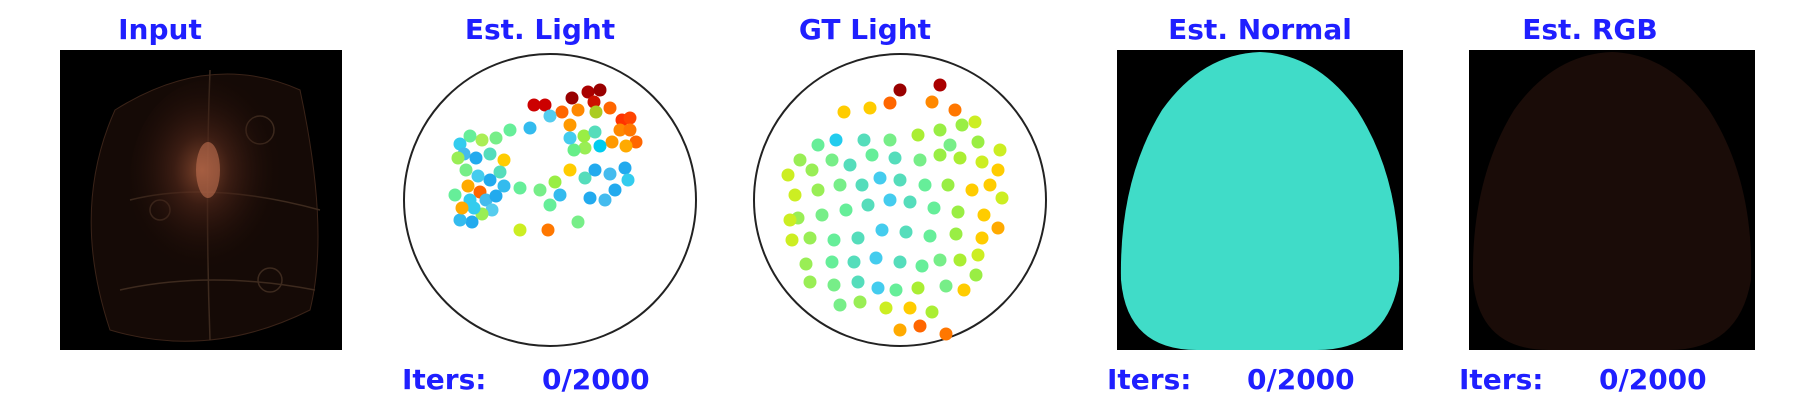  What do you see at coordinates (1590, 29) in the screenshot?
I see `est-rgb-title: Est. RGB` at bounding box center [1590, 29].